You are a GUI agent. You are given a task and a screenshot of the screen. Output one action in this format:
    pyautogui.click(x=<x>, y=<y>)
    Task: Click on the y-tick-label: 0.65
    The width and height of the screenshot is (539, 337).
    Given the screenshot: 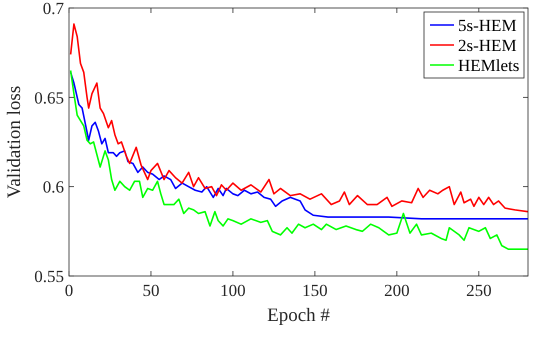 What is the action you would take?
    pyautogui.click(x=49, y=98)
    